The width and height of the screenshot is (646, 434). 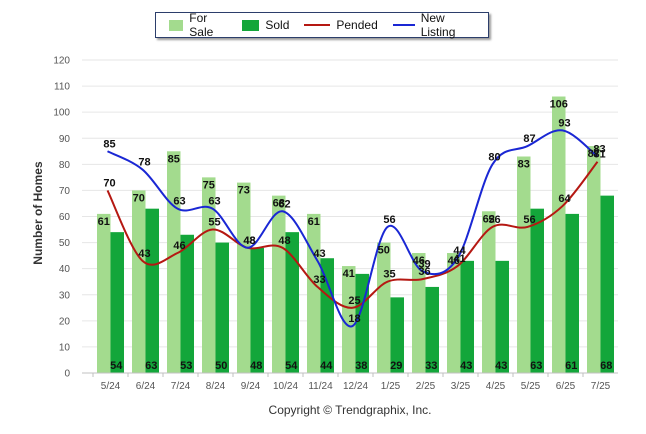 I want to click on legend-item-sold: Sold, so click(x=265, y=25).